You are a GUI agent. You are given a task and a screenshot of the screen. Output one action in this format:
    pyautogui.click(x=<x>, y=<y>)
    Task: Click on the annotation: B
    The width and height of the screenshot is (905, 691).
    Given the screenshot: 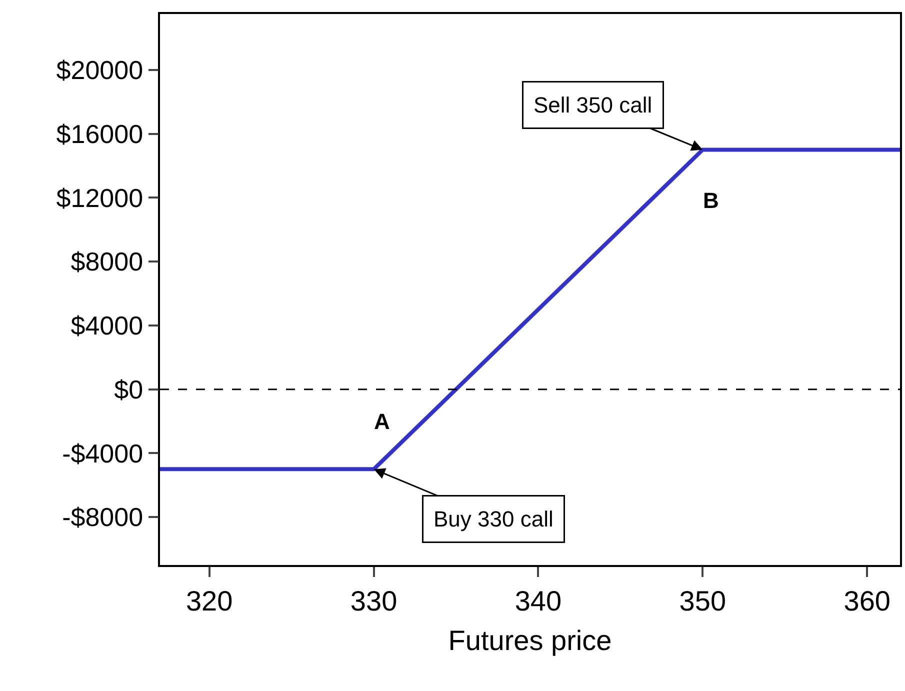 What is the action you would take?
    pyautogui.click(x=711, y=200)
    